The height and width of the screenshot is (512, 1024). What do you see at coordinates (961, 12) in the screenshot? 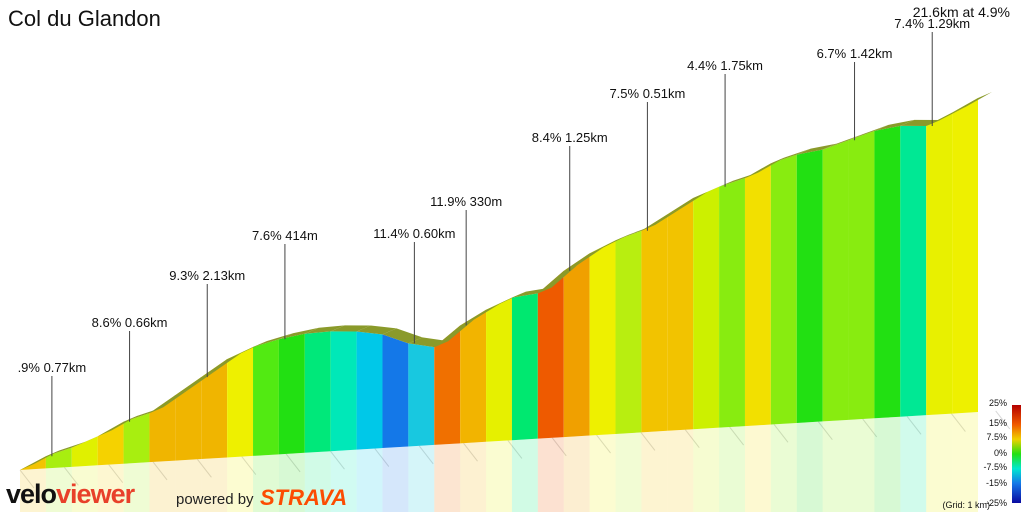
I see `climb-summary: 21.6km at 4.9%` at bounding box center [961, 12].